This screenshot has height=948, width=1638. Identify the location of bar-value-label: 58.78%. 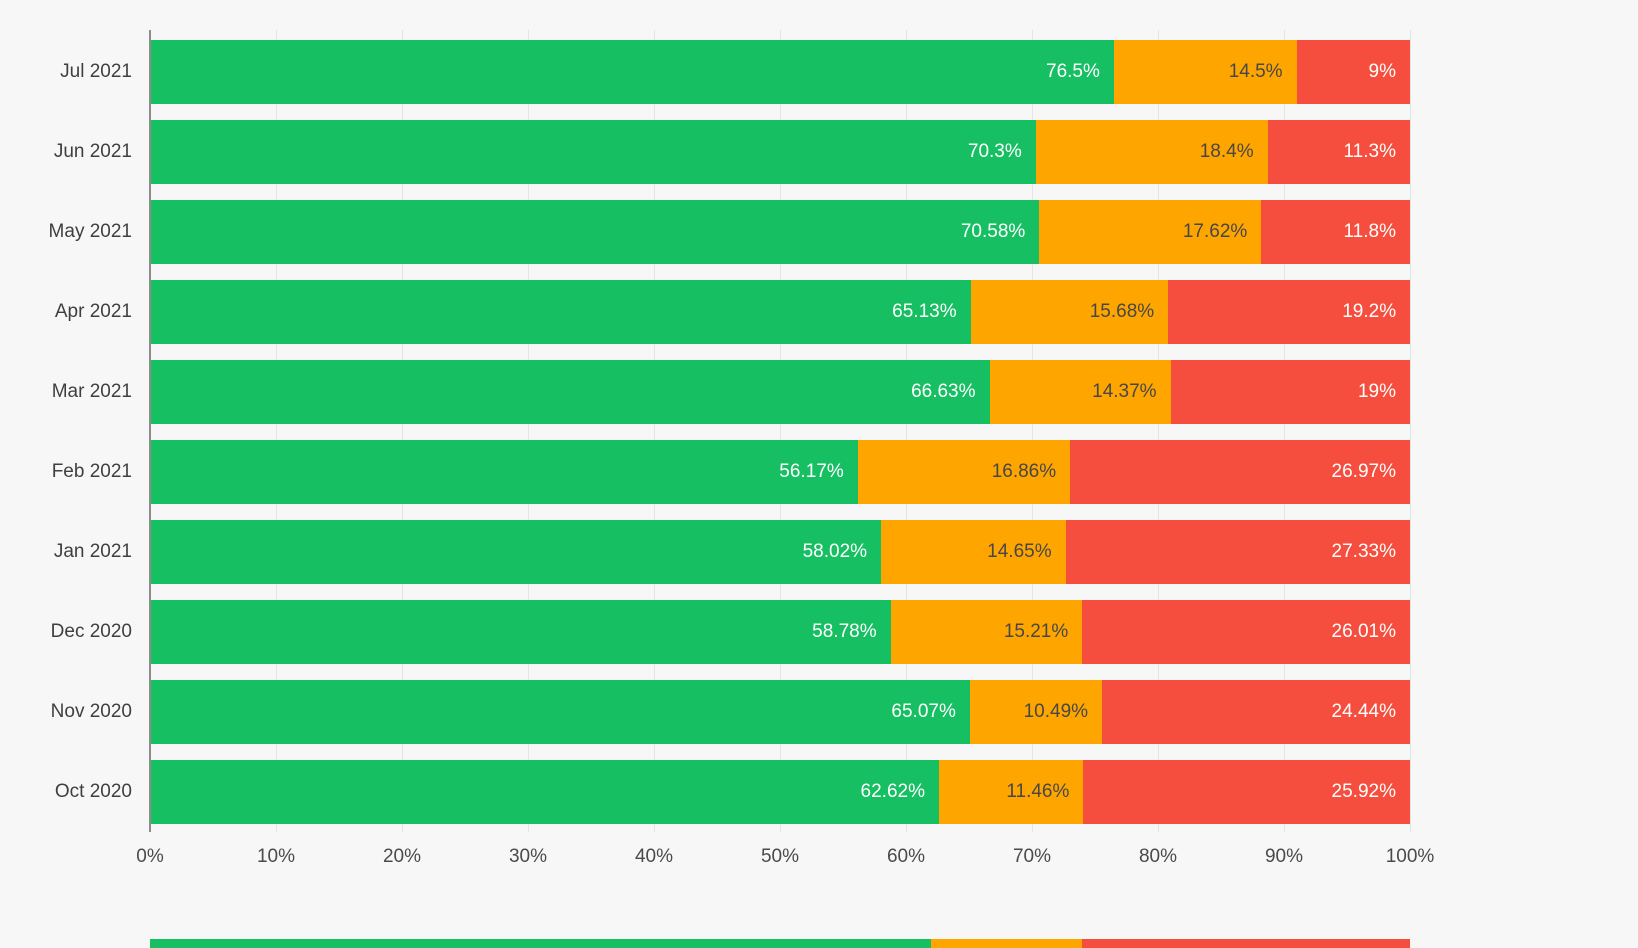
(844, 631).